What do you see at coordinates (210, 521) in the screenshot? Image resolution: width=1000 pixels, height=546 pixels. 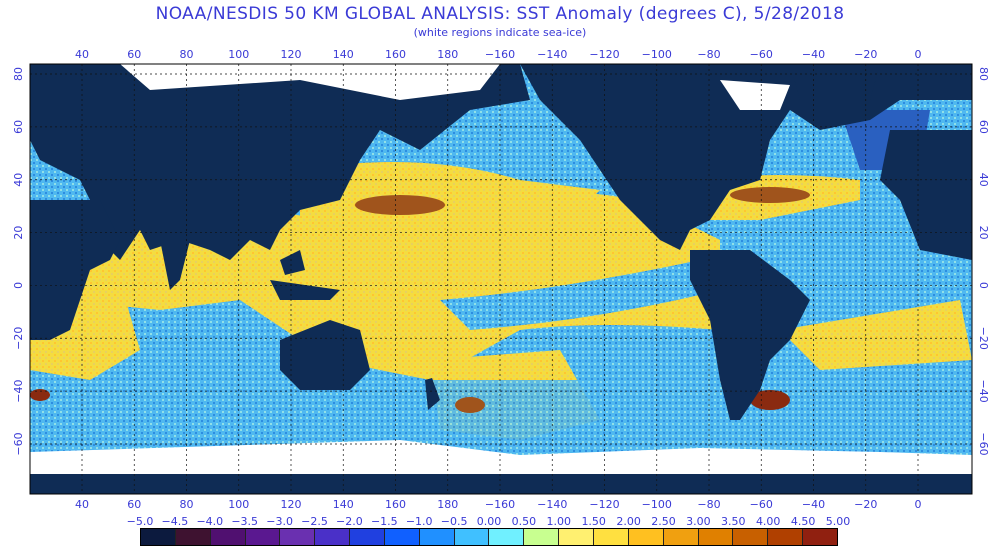 I see `legend-value: −4.0` at bounding box center [210, 521].